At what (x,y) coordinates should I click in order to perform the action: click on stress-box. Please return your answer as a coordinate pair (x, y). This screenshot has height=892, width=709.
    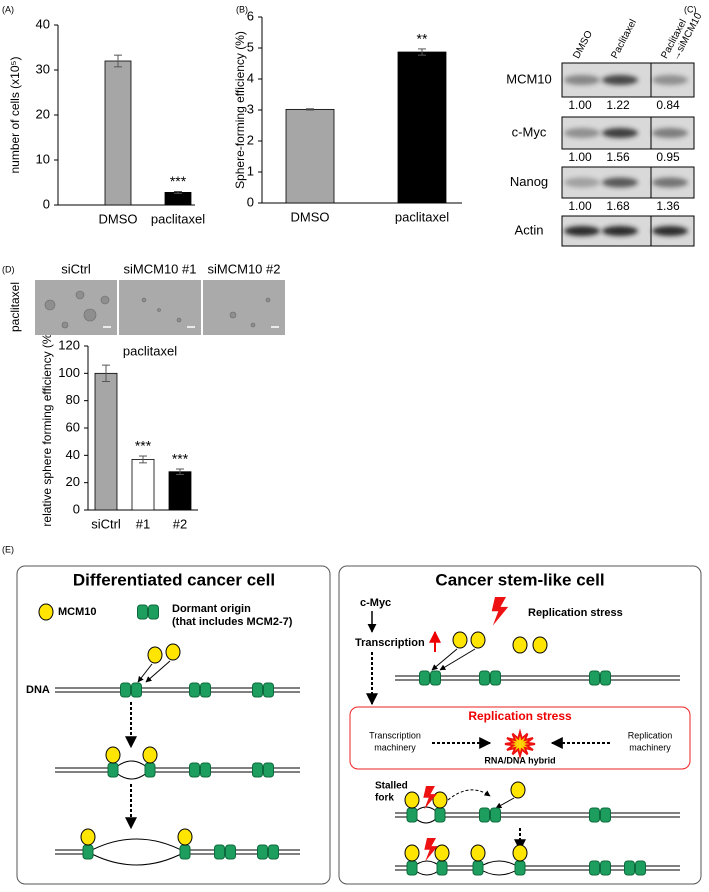
    Looking at the image, I should click on (520, 738).